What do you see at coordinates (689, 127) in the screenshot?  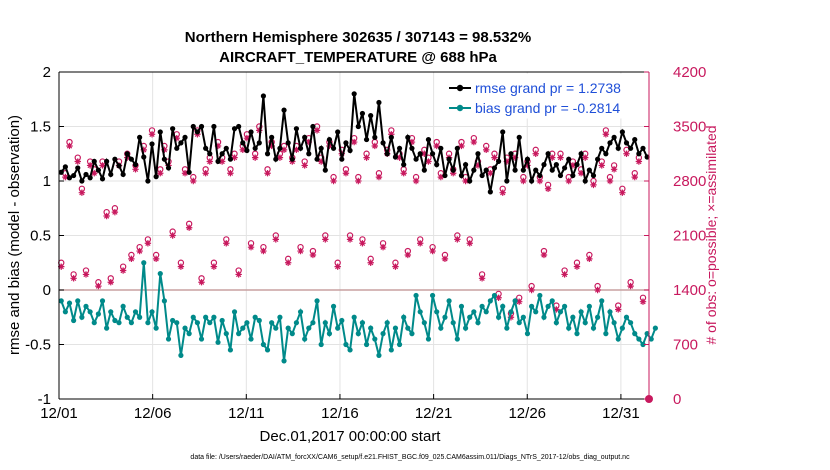 I see `y2-tick-label: 3500` at bounding box center [689, 127].